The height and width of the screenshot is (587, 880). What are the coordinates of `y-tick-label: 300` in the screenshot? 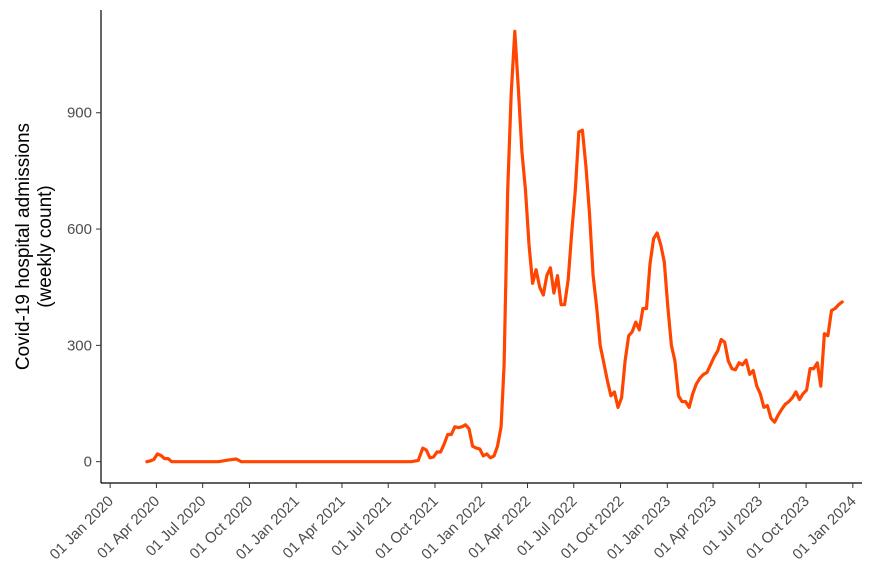 It's located at (79, 345).